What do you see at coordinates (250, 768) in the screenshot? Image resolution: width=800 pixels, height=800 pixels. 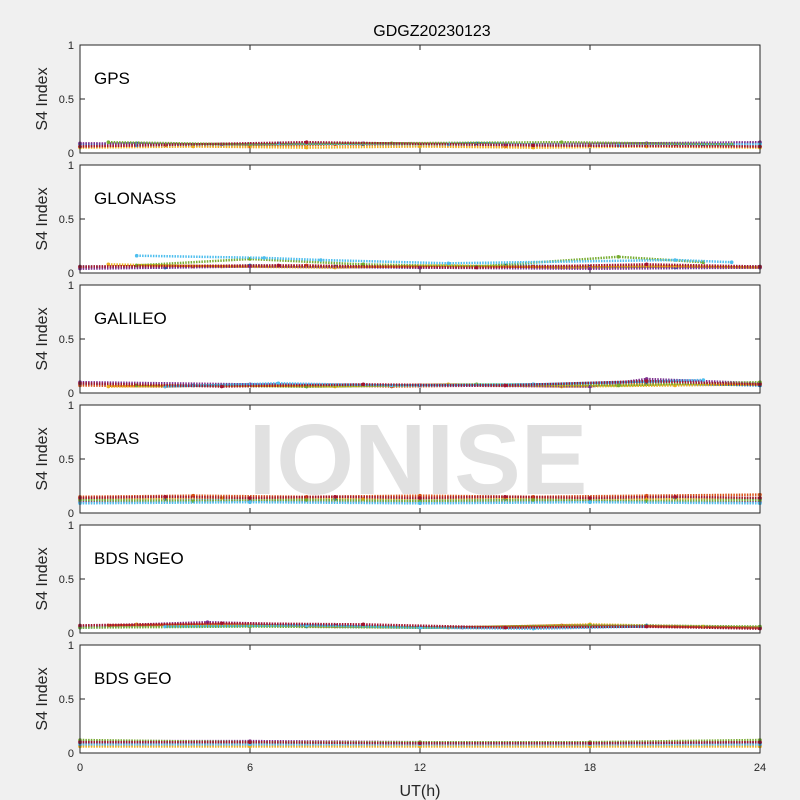 I see `x-tick-label: 6` at bounding box center [250, 768].